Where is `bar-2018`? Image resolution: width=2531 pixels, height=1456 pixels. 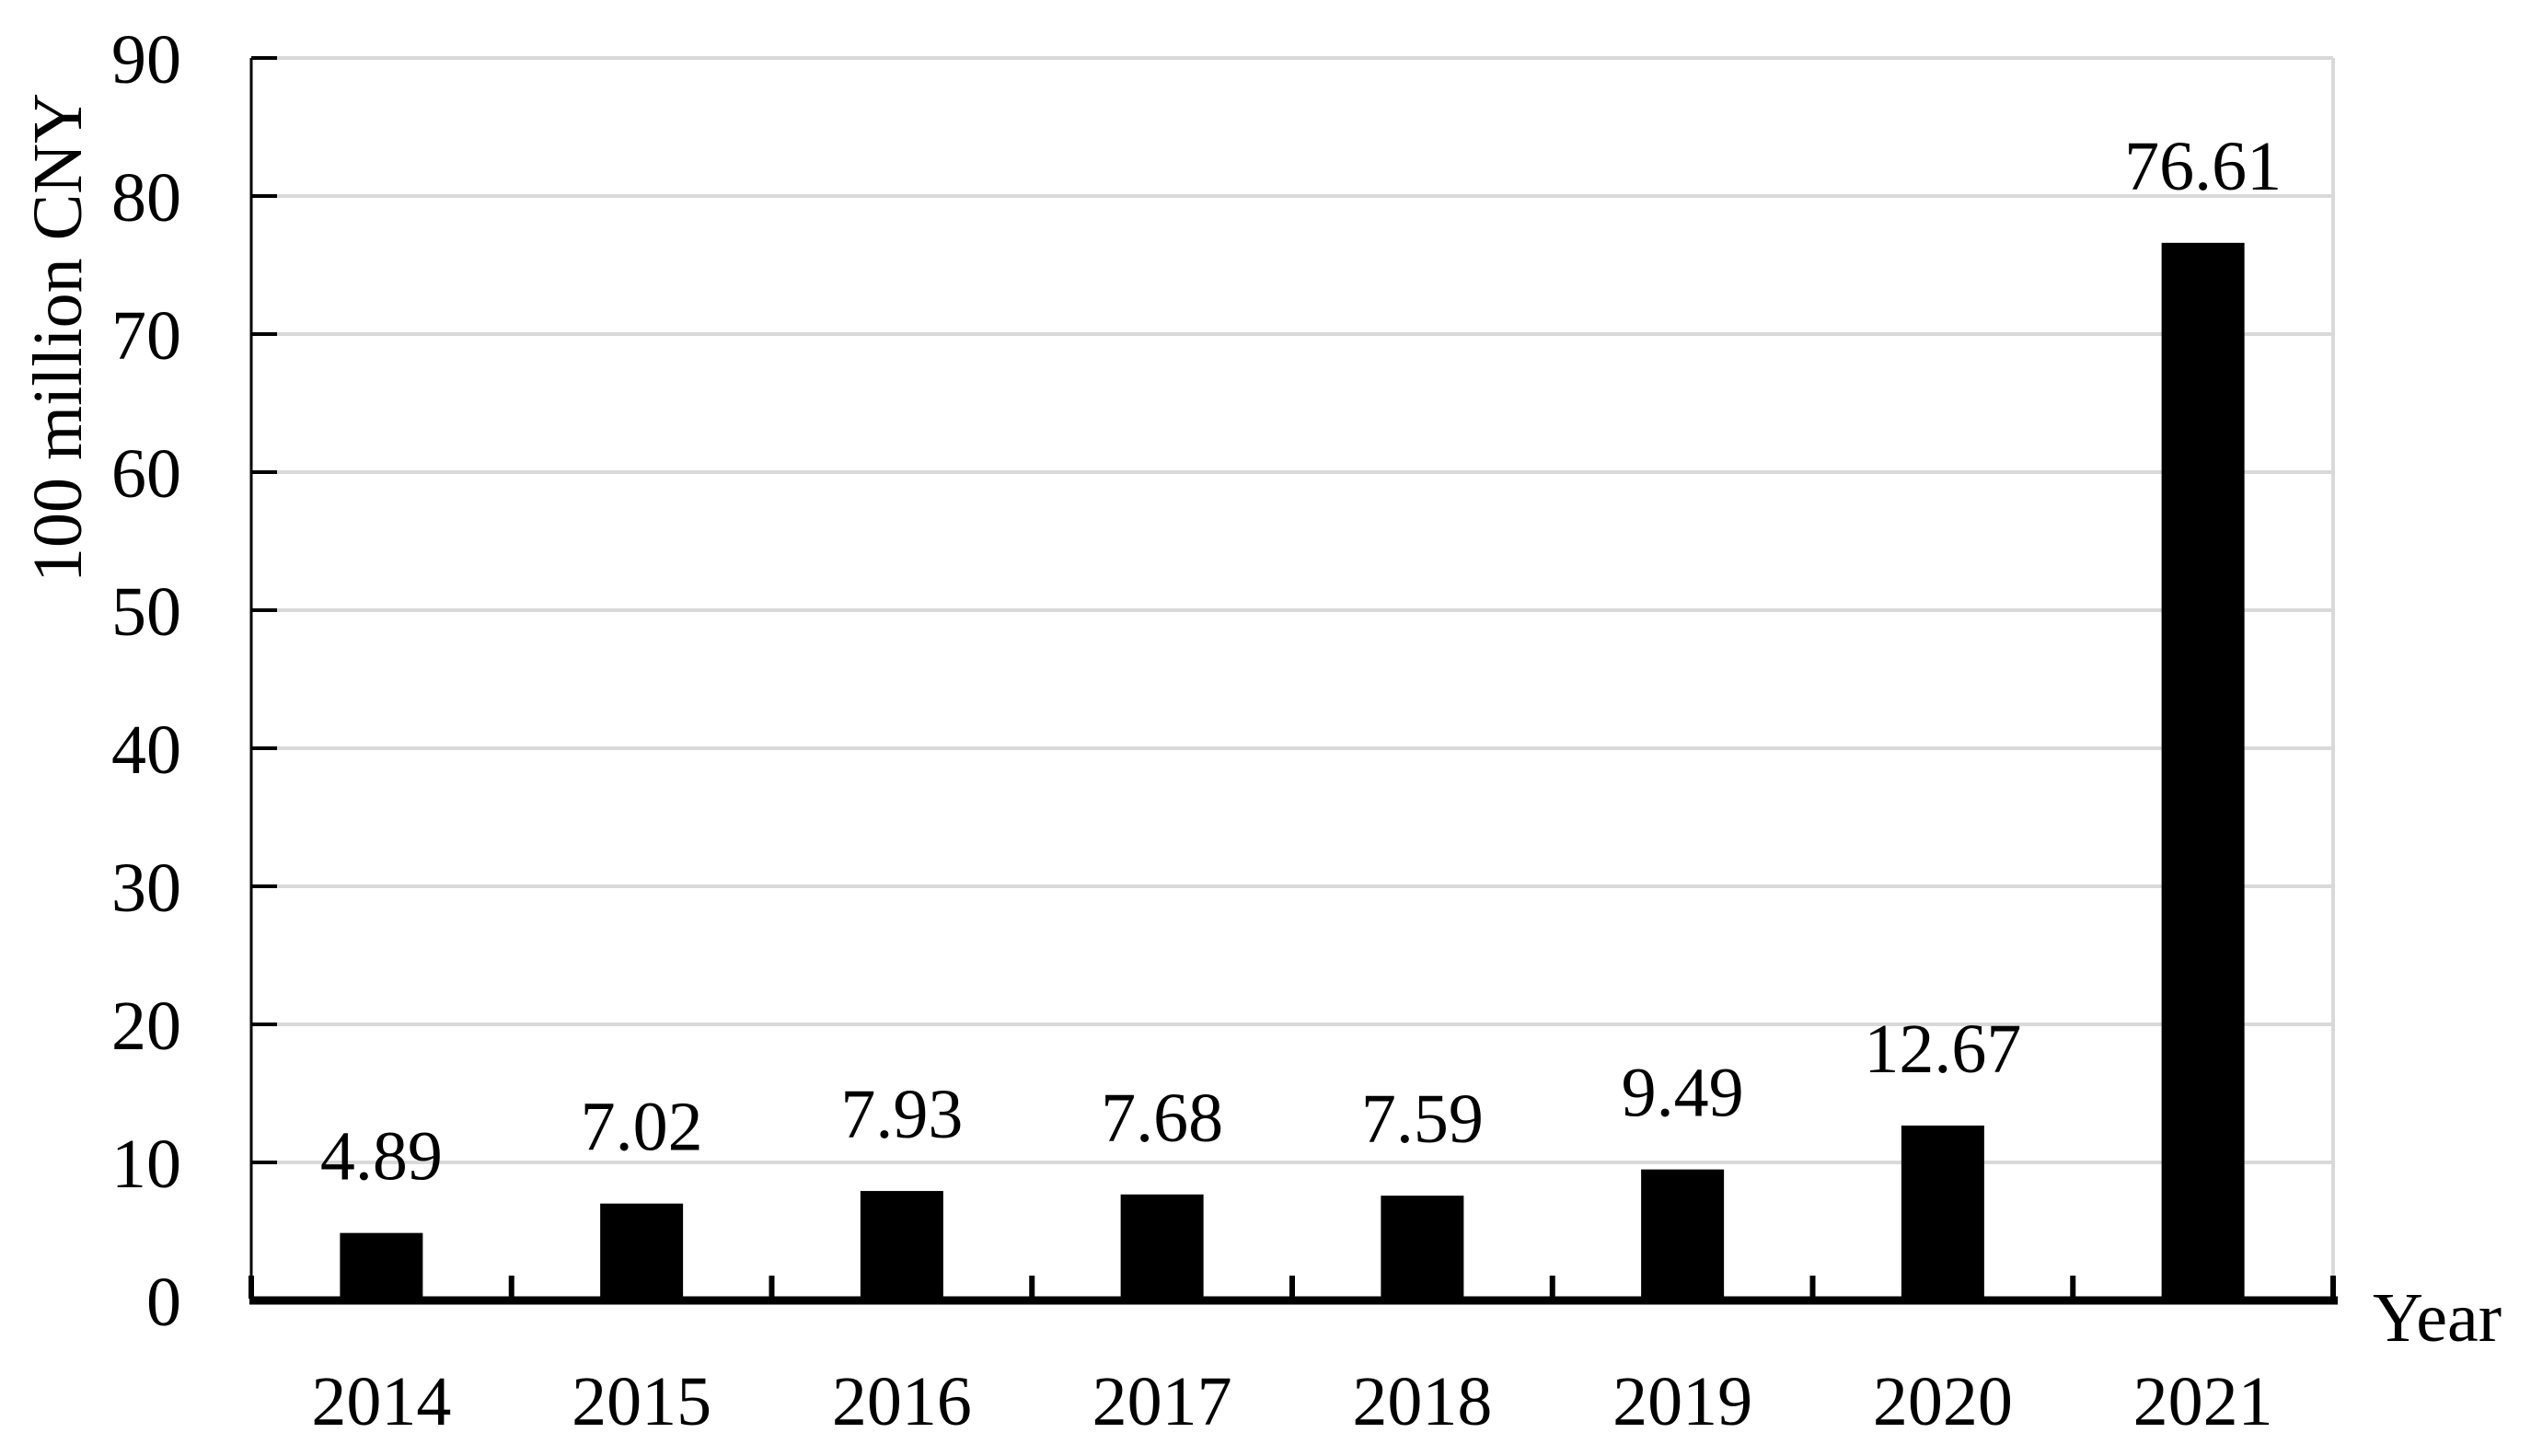 bar-2018 is located at coordinates (1423, 1248).